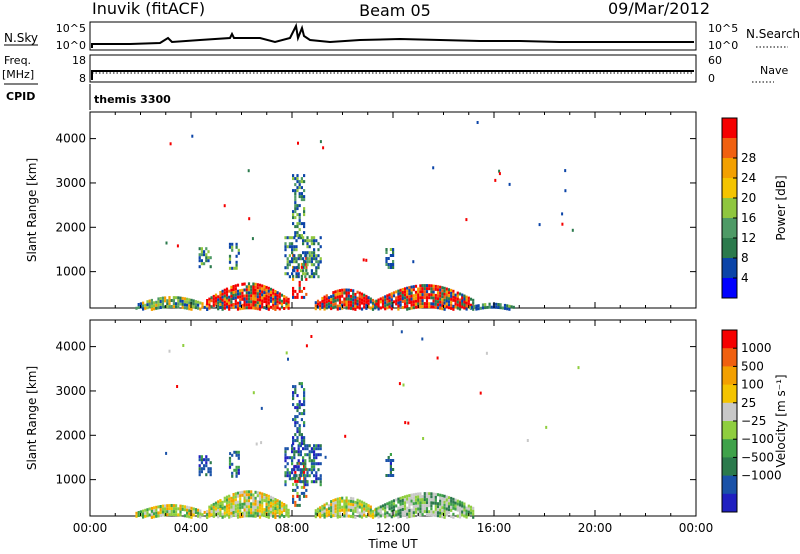  I want to click on data-region, so click(390, 465).